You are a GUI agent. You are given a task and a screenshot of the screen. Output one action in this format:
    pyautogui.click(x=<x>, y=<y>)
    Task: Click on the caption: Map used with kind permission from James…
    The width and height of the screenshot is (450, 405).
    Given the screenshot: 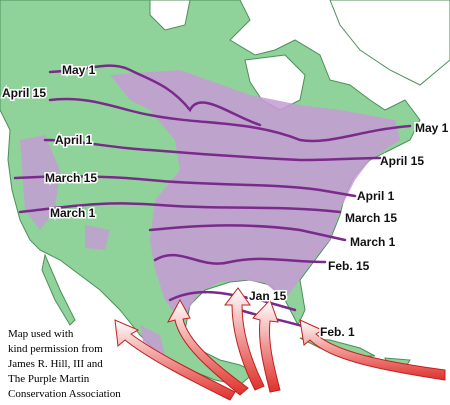 What is the action you would take?
    pyautogui.click(x=64, y=364)
    